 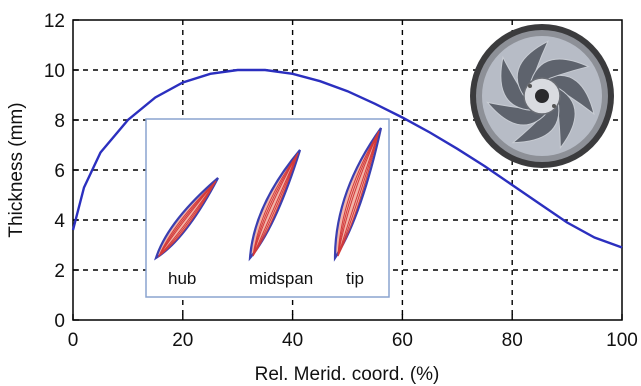 I want to click on x-tick-label: 40, so click(x=292, y=340).